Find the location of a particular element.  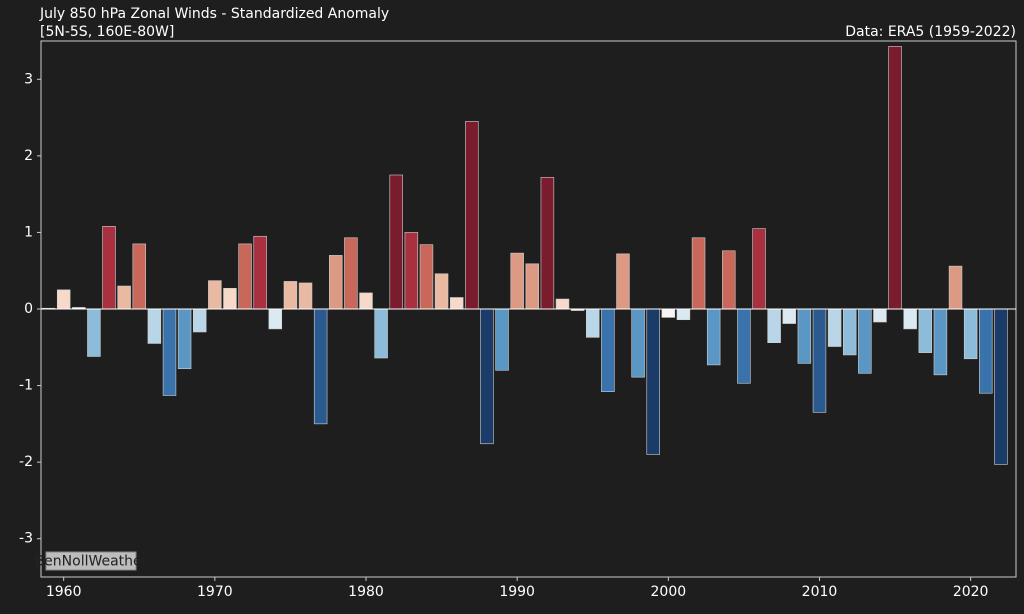

y-tick-label: -1 is located at coordinates (26, 386).